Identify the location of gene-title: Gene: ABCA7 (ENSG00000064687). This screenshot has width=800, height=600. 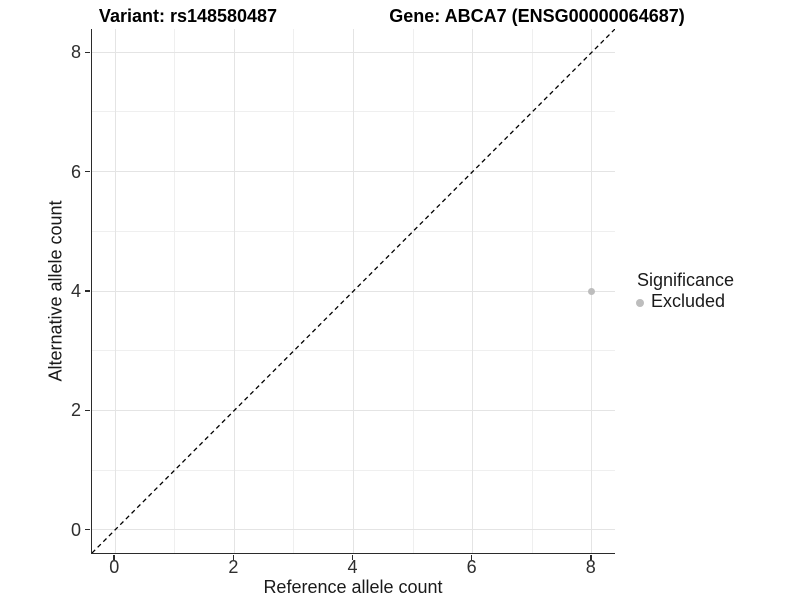
(537, 16).